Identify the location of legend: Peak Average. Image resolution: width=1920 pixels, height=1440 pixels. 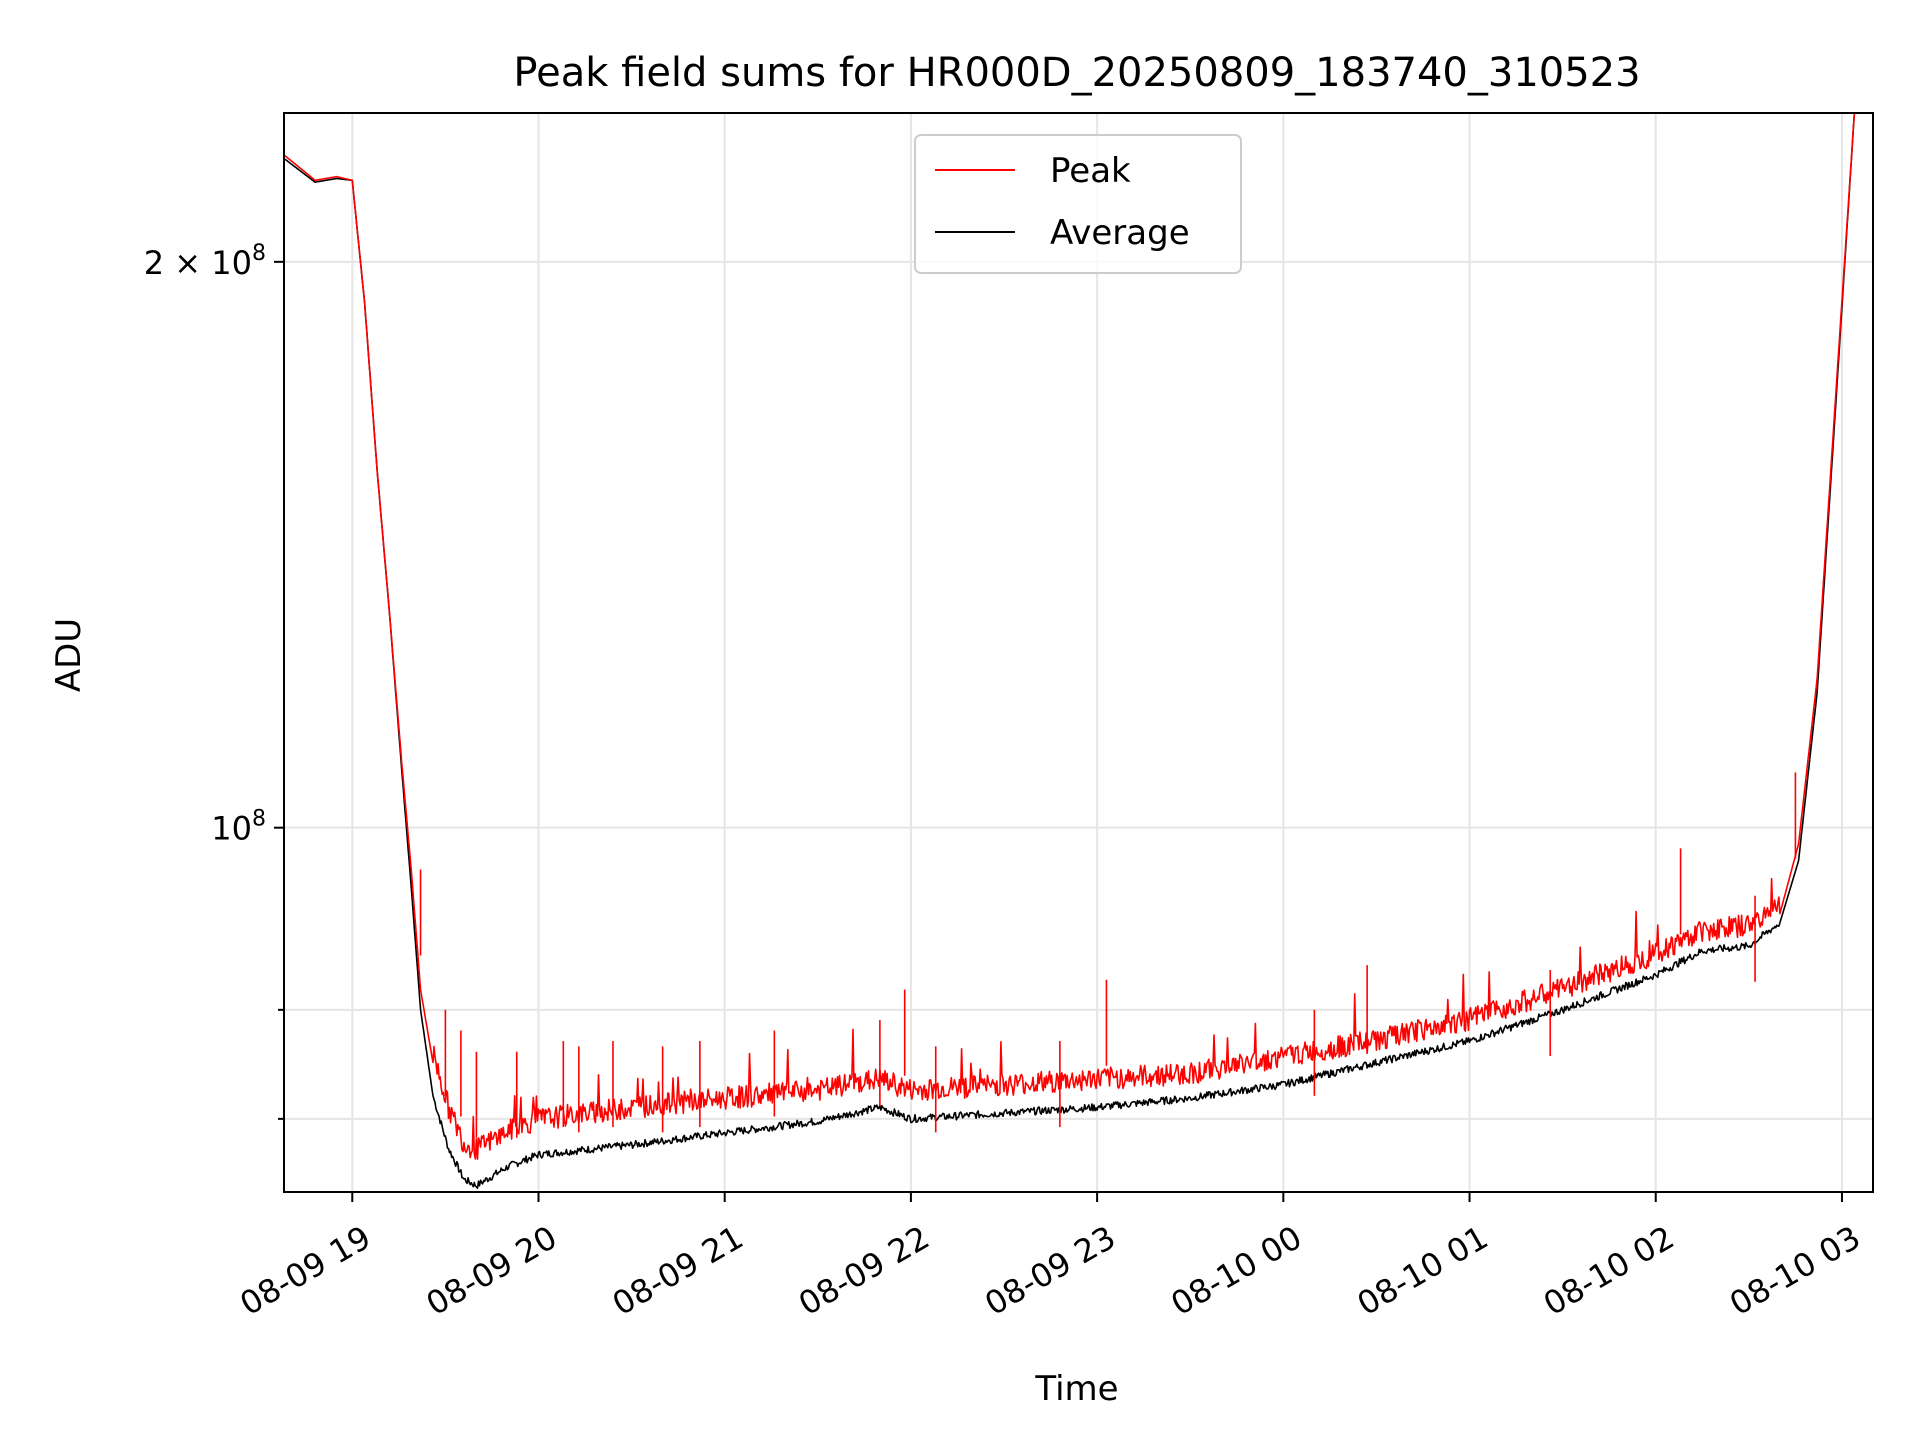
(1078, 204).